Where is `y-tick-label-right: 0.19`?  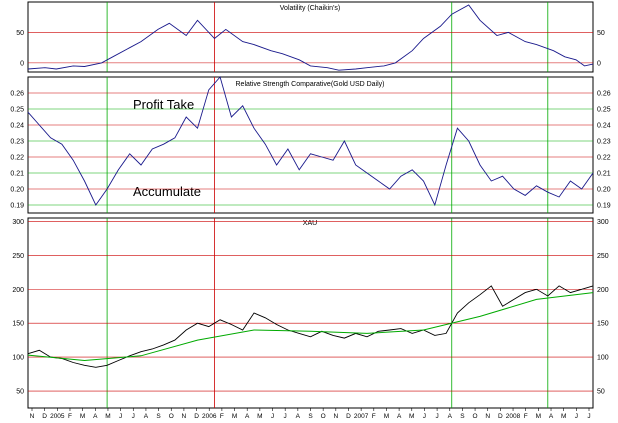 y-tick-label-right: 0.19 is located at coordinates (604, 206).